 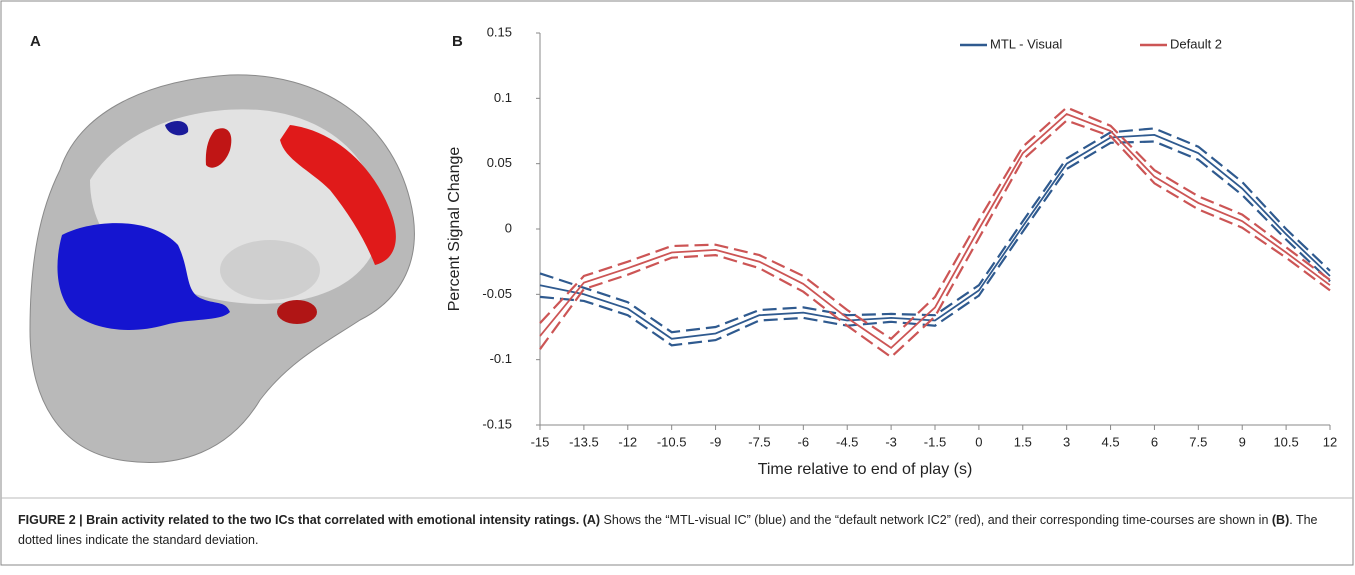 What do you see at coordinates (1242, 441) in the screenshot?
I see `x-tick-label: 9` at bounding box center [1242, 441].